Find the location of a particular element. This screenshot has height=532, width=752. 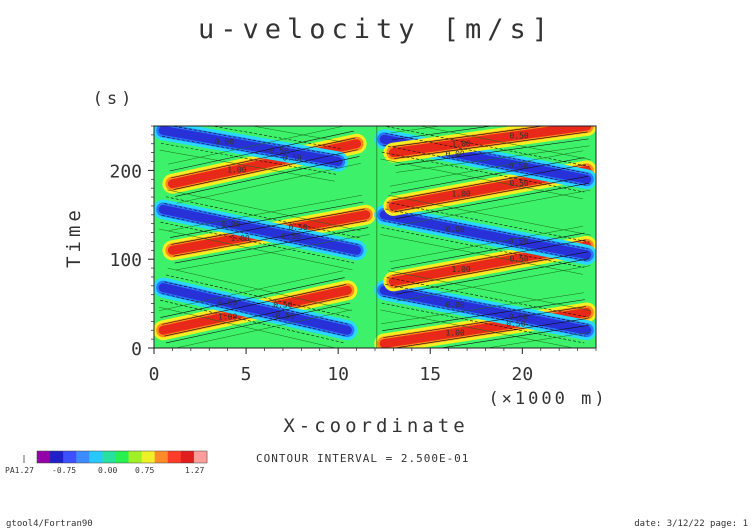

x-tick-label: 5 is located at coordinates (246, 374).